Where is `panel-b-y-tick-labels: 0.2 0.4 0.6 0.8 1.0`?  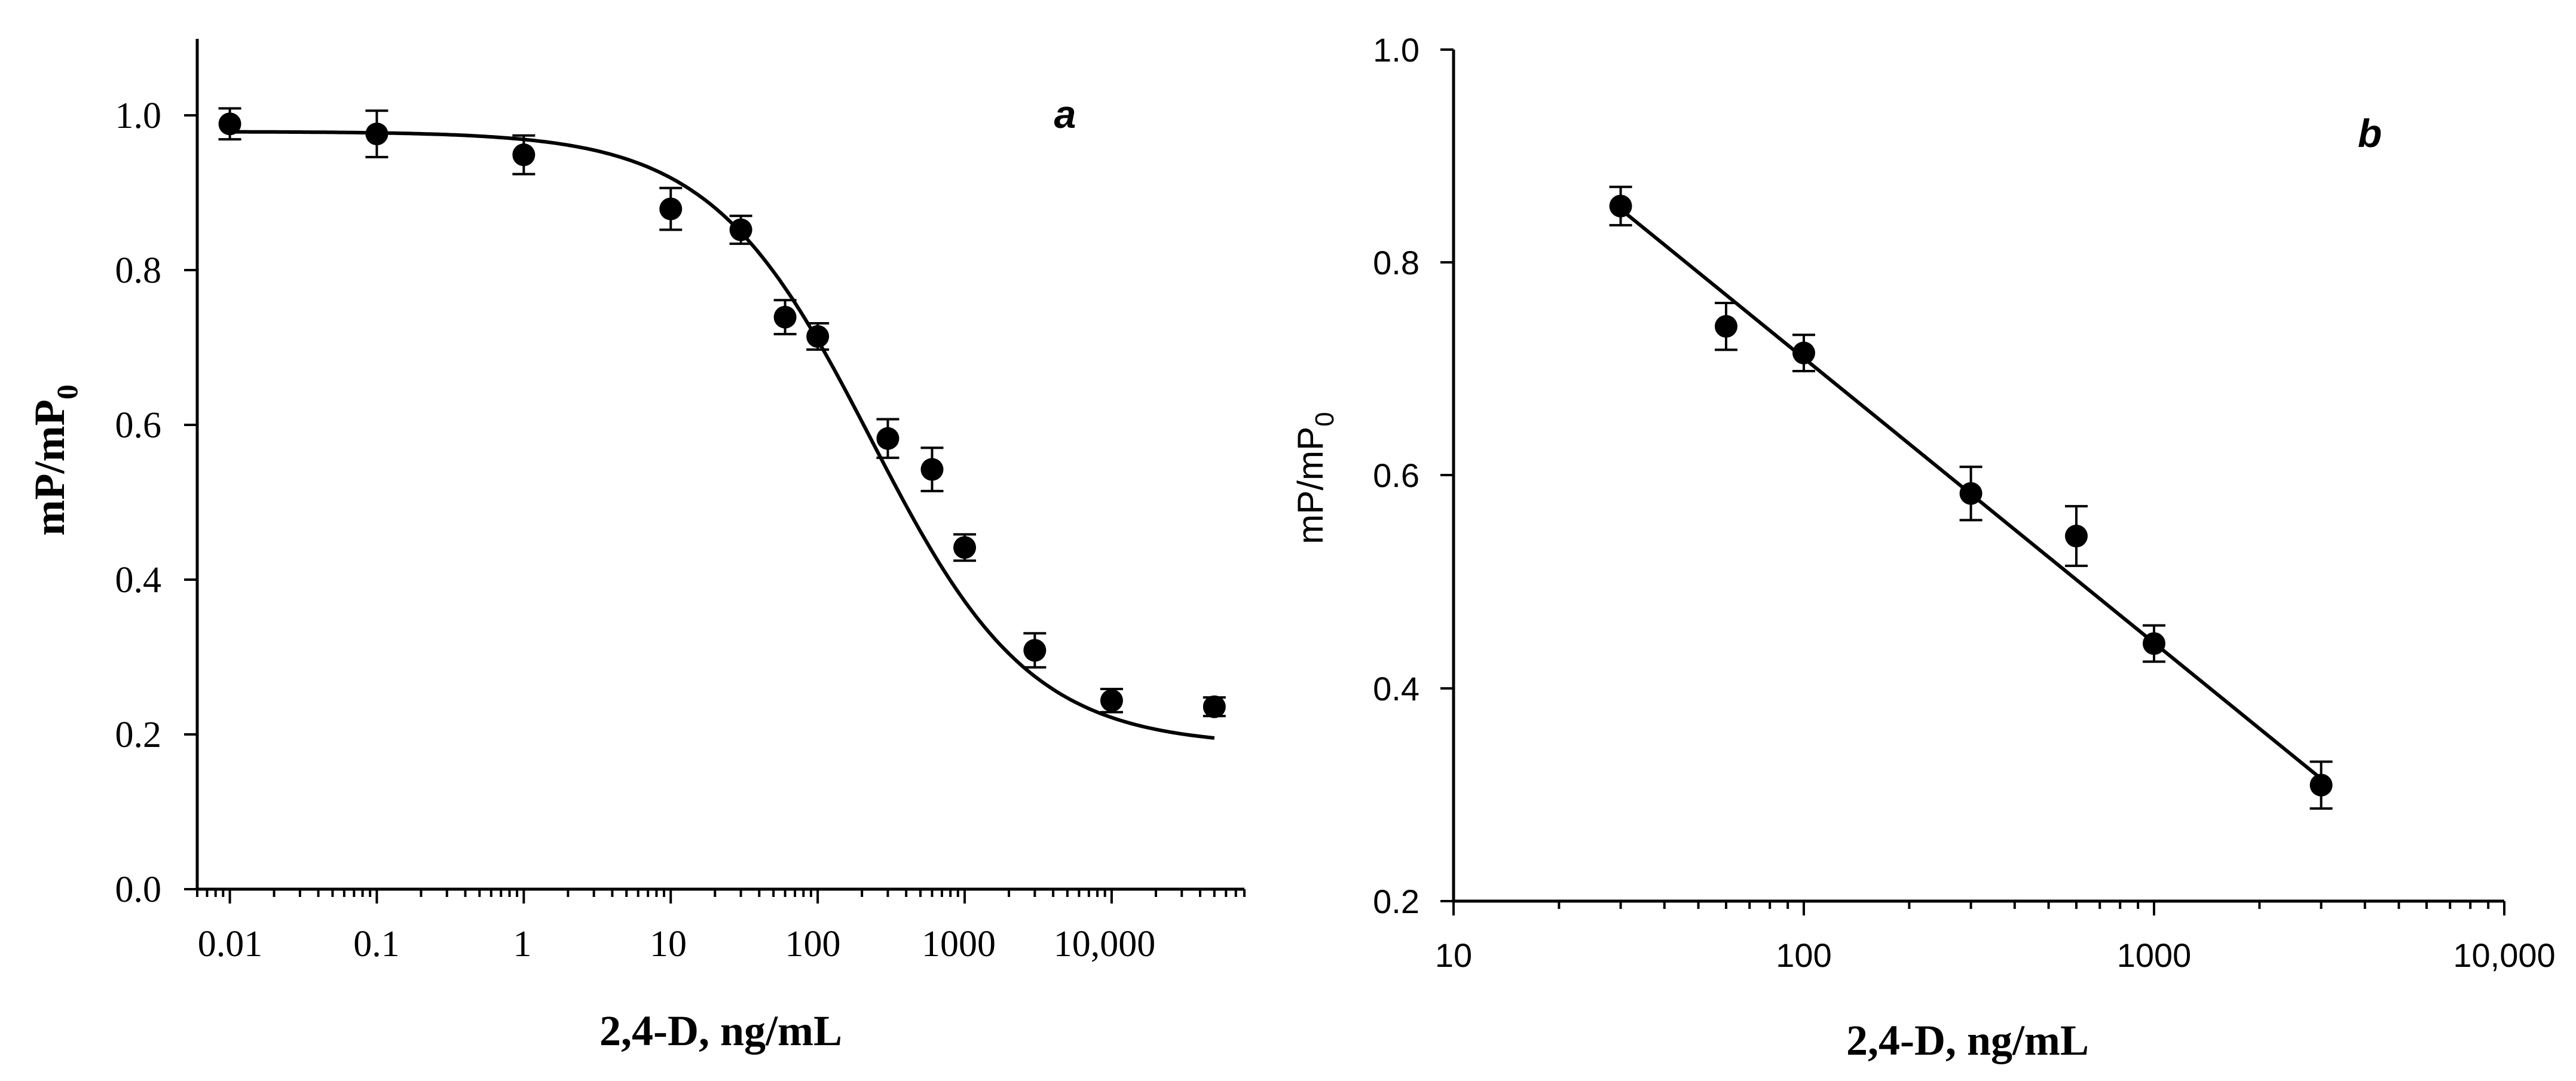 panel-b-y-tick-labels: 0.2 0.4 0.6 0.8 1.0 is located at coordinates (1396, 476).